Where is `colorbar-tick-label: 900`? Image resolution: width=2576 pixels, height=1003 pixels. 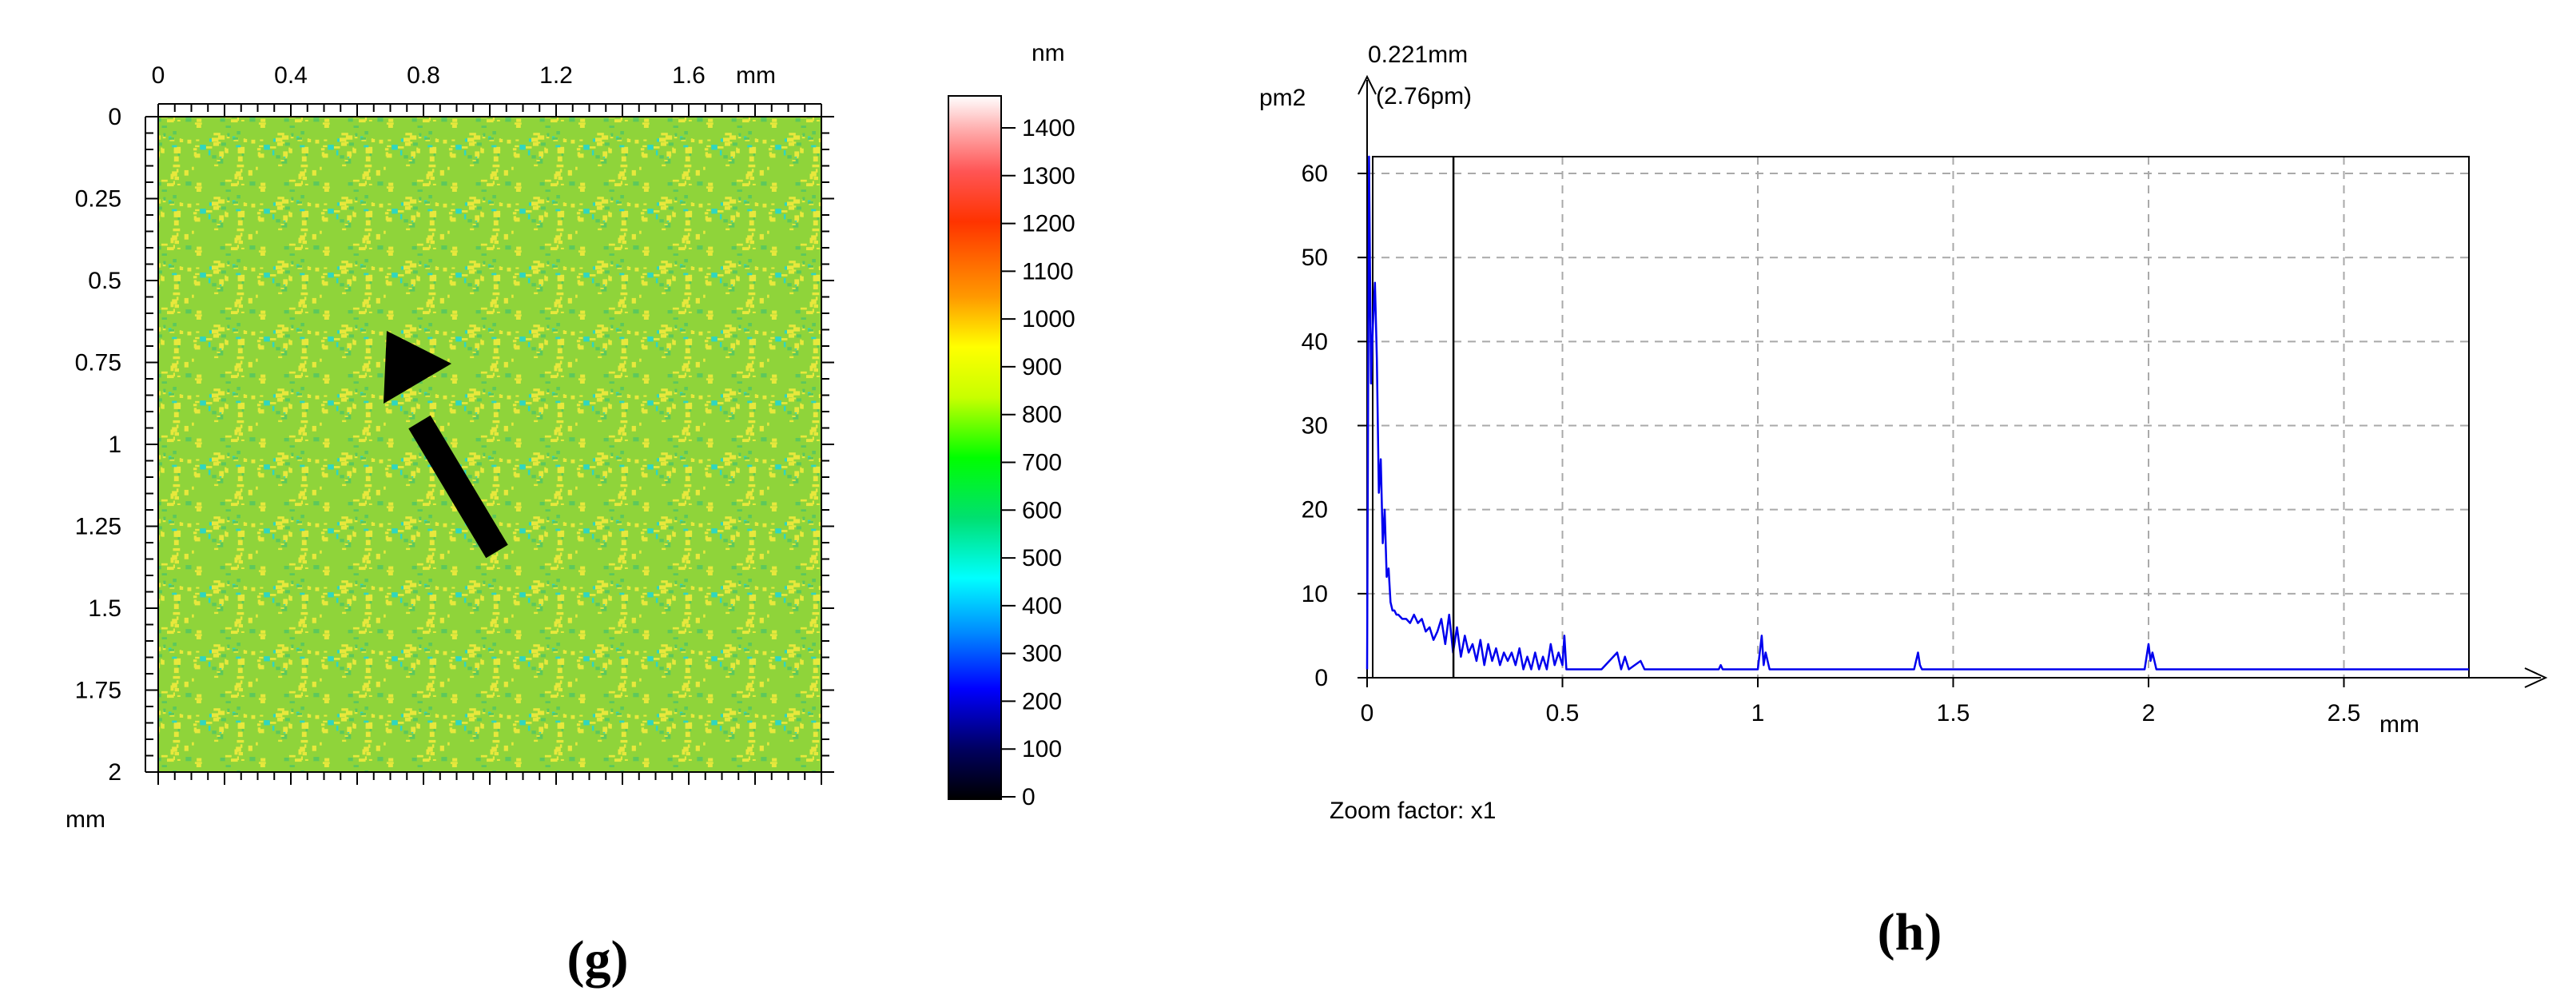
colorbar-tick-label: 900 is located at coordinates (1042, 367).